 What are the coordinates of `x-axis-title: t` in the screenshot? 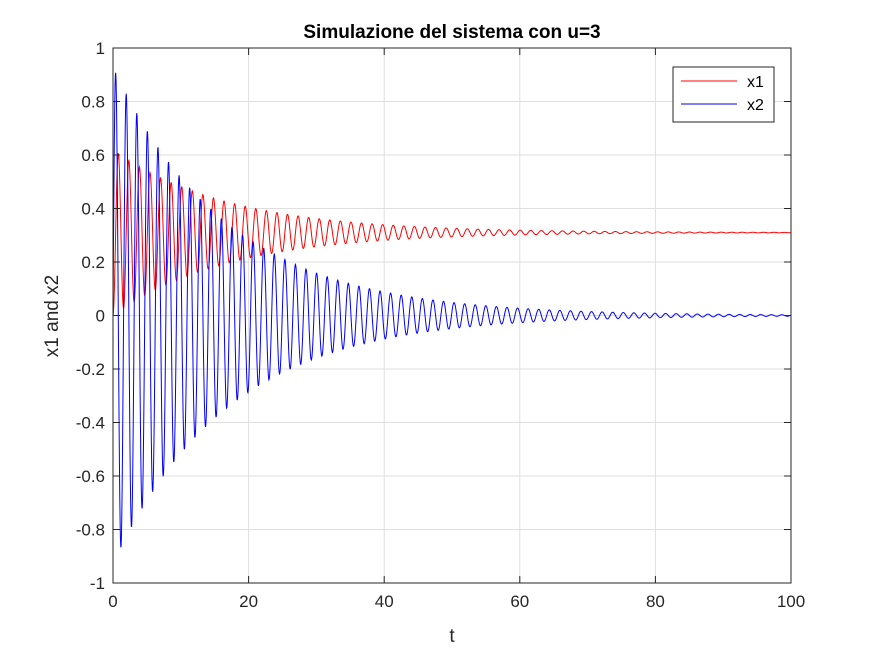 It's located at (452, 636).